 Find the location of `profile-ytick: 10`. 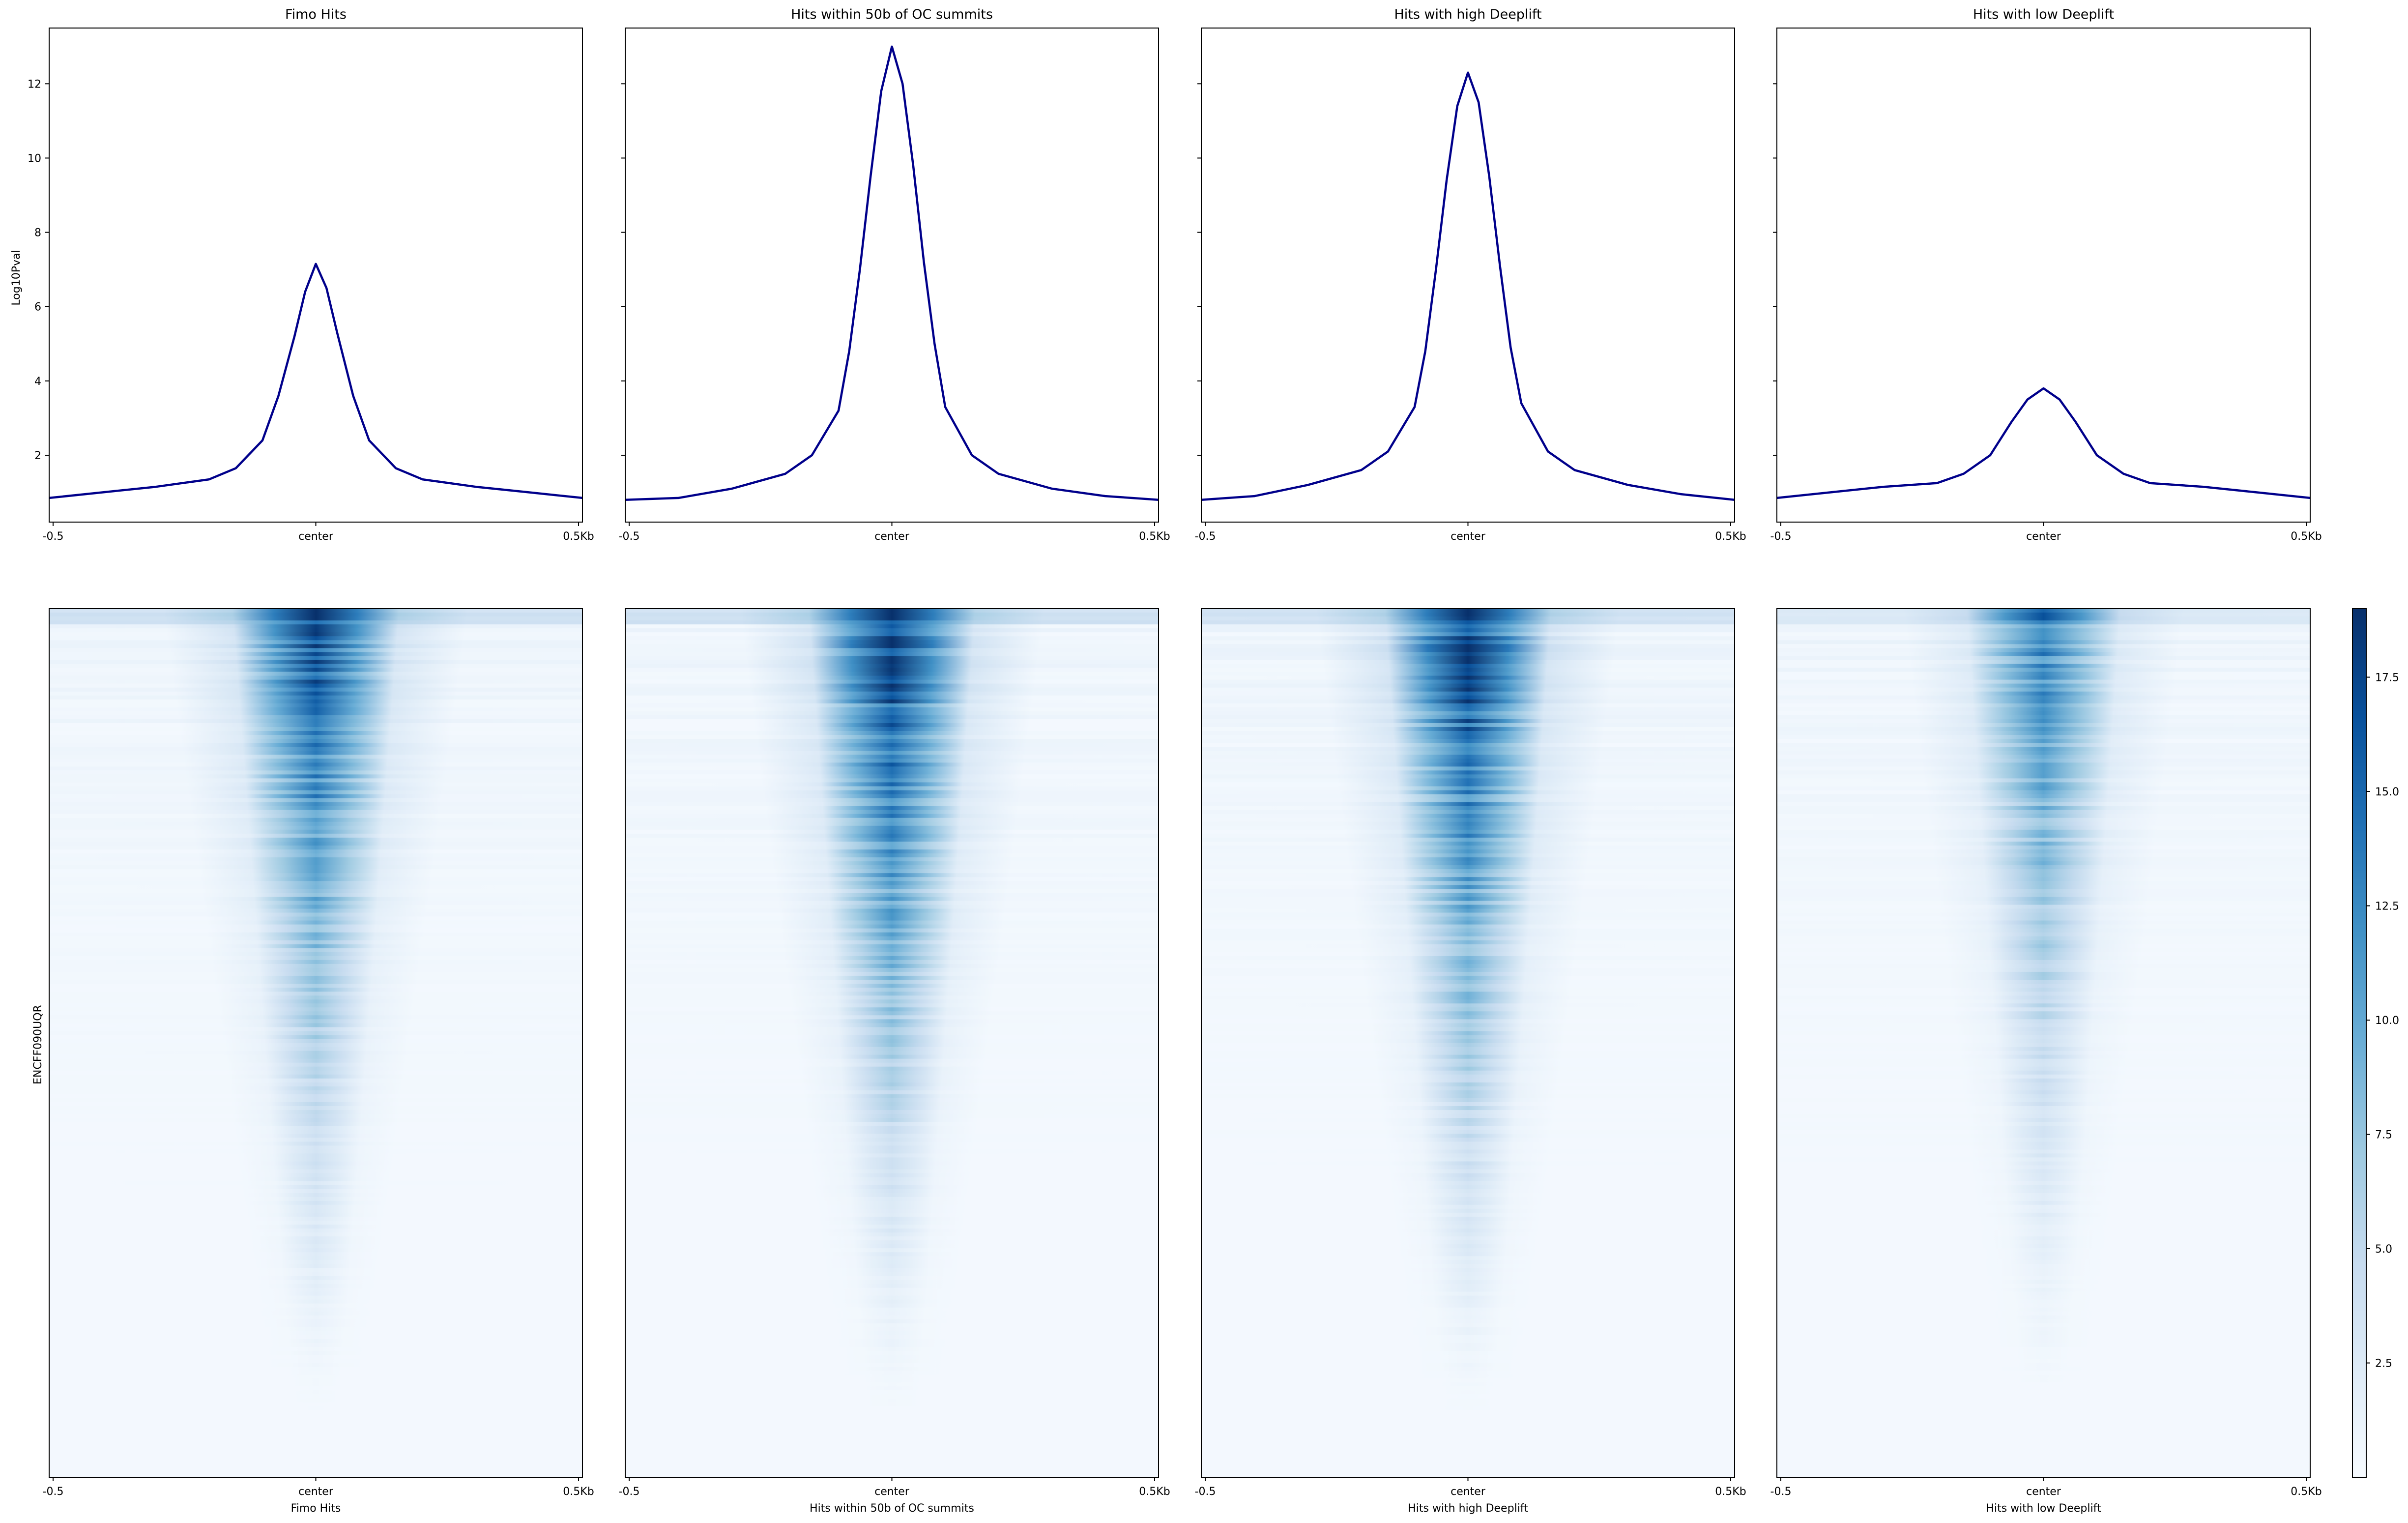

profile-ytick: 10 is located at coordinates (39, 158).